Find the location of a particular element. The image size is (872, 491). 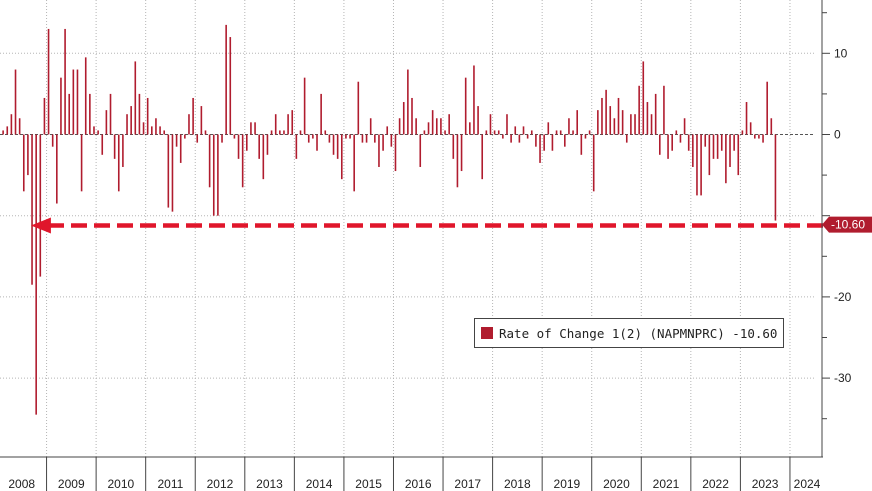

last-value-tag: -10.60 is located at coordinates (847, 224).